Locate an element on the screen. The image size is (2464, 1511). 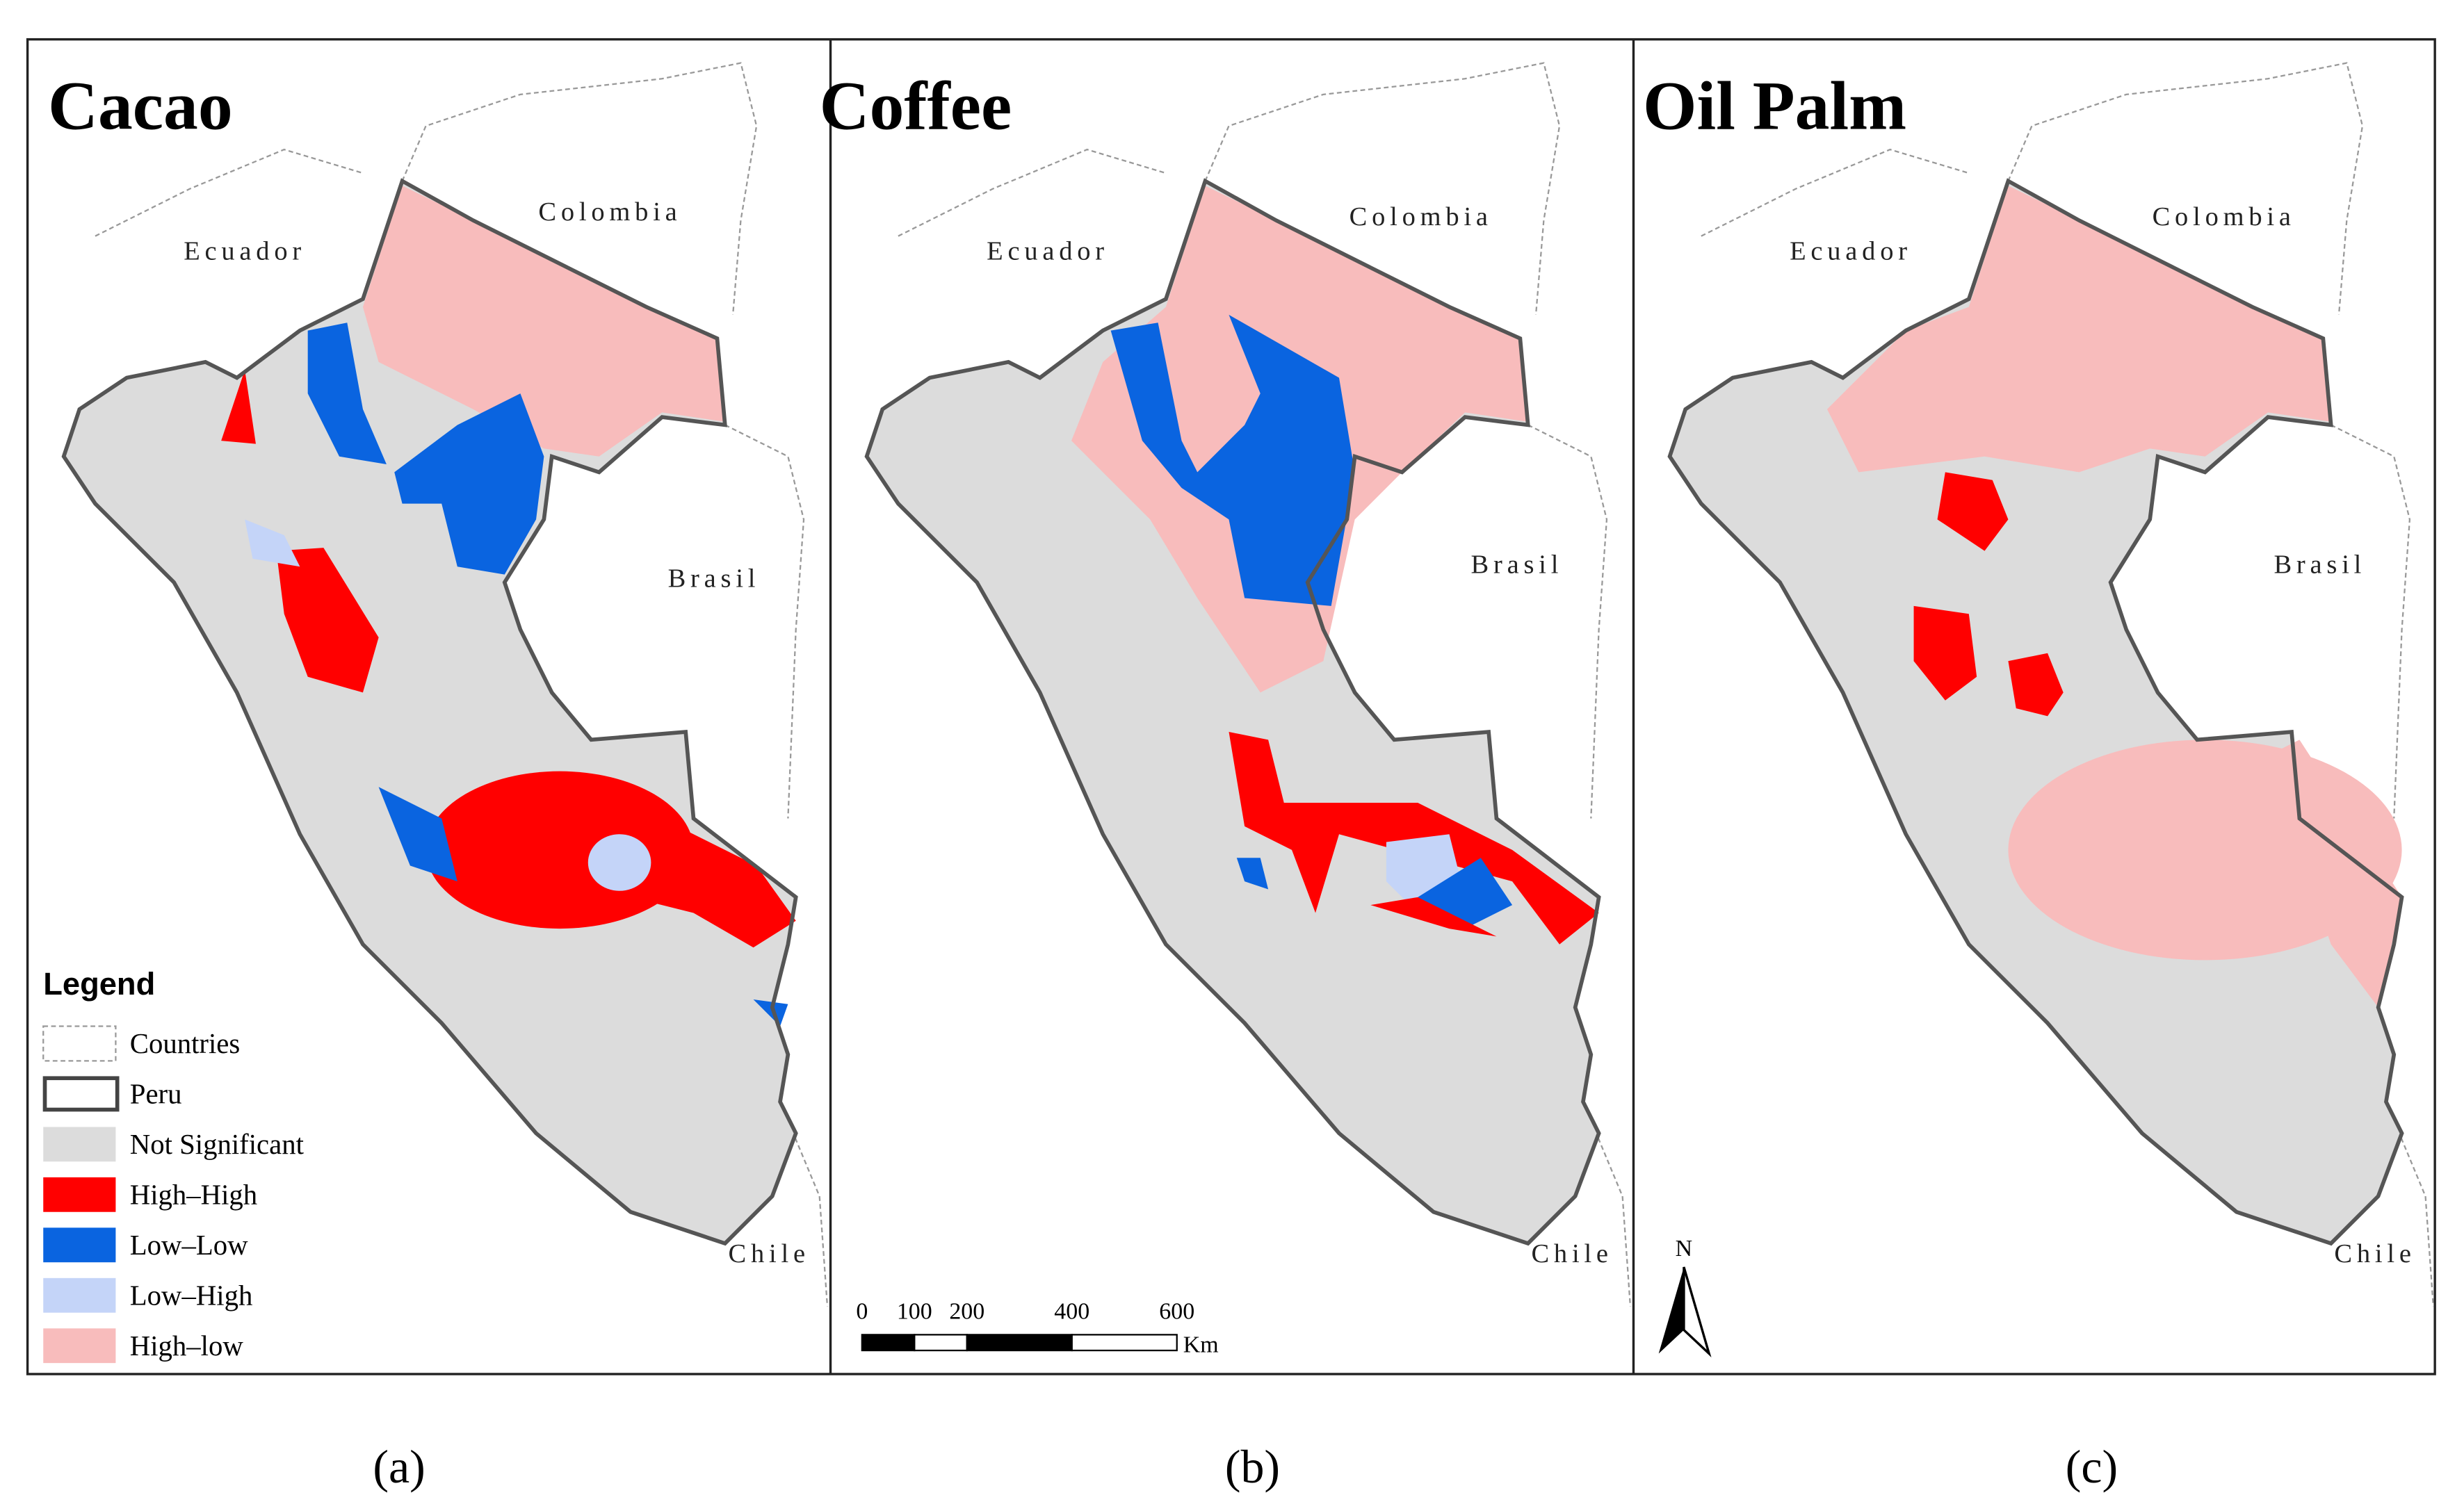
legend-label: High–low is located at coordinates (187, 1346).